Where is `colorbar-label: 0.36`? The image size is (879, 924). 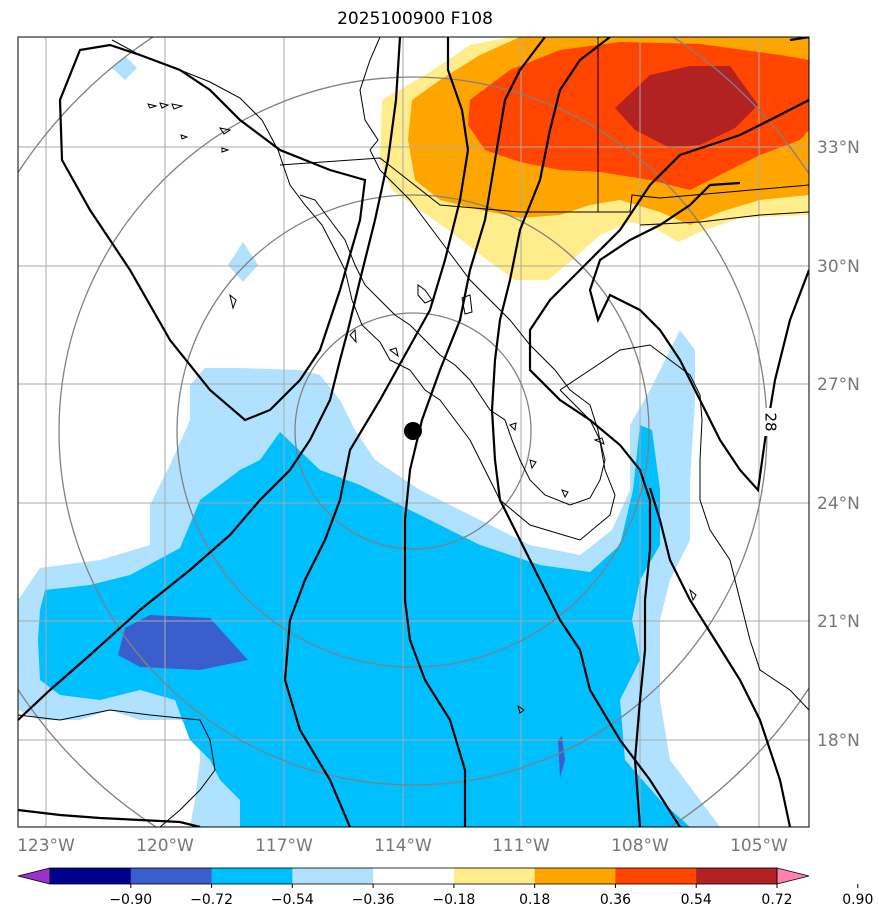 colorbar-label: 0.36 is located at coordinates (615, 900).